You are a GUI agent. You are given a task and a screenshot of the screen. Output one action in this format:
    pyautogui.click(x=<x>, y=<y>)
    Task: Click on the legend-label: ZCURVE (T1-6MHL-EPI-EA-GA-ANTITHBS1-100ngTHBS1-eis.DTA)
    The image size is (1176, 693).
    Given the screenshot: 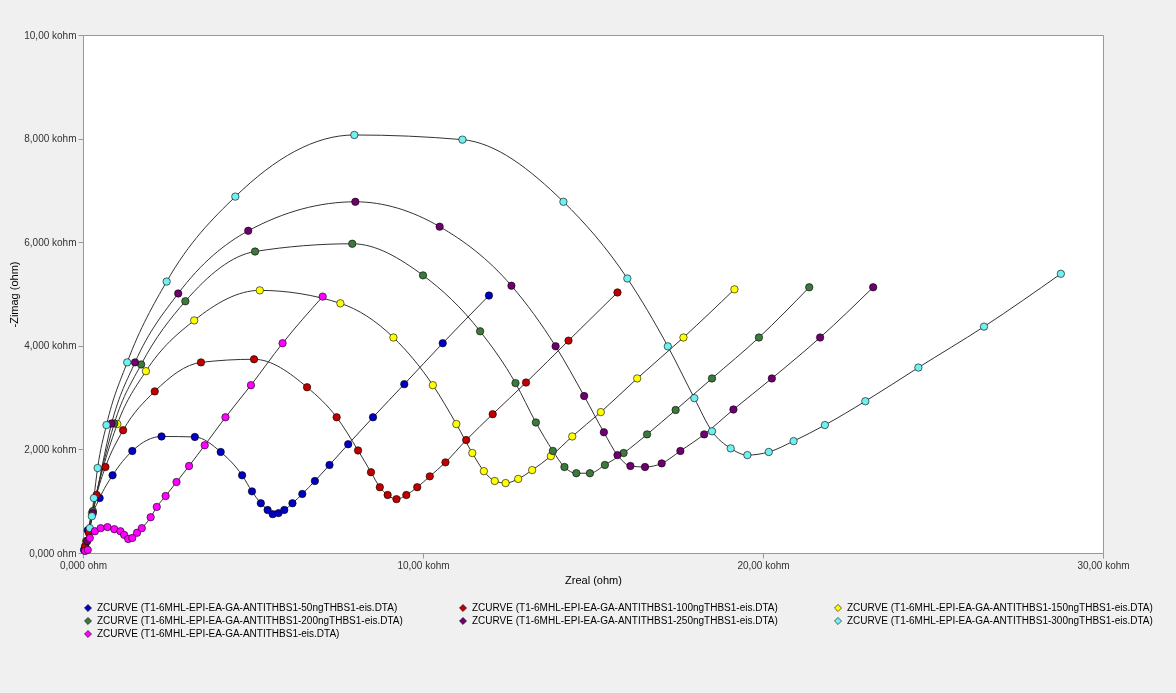 What is the action you would take?
    pyautogui.click(x=625, y=607)
    